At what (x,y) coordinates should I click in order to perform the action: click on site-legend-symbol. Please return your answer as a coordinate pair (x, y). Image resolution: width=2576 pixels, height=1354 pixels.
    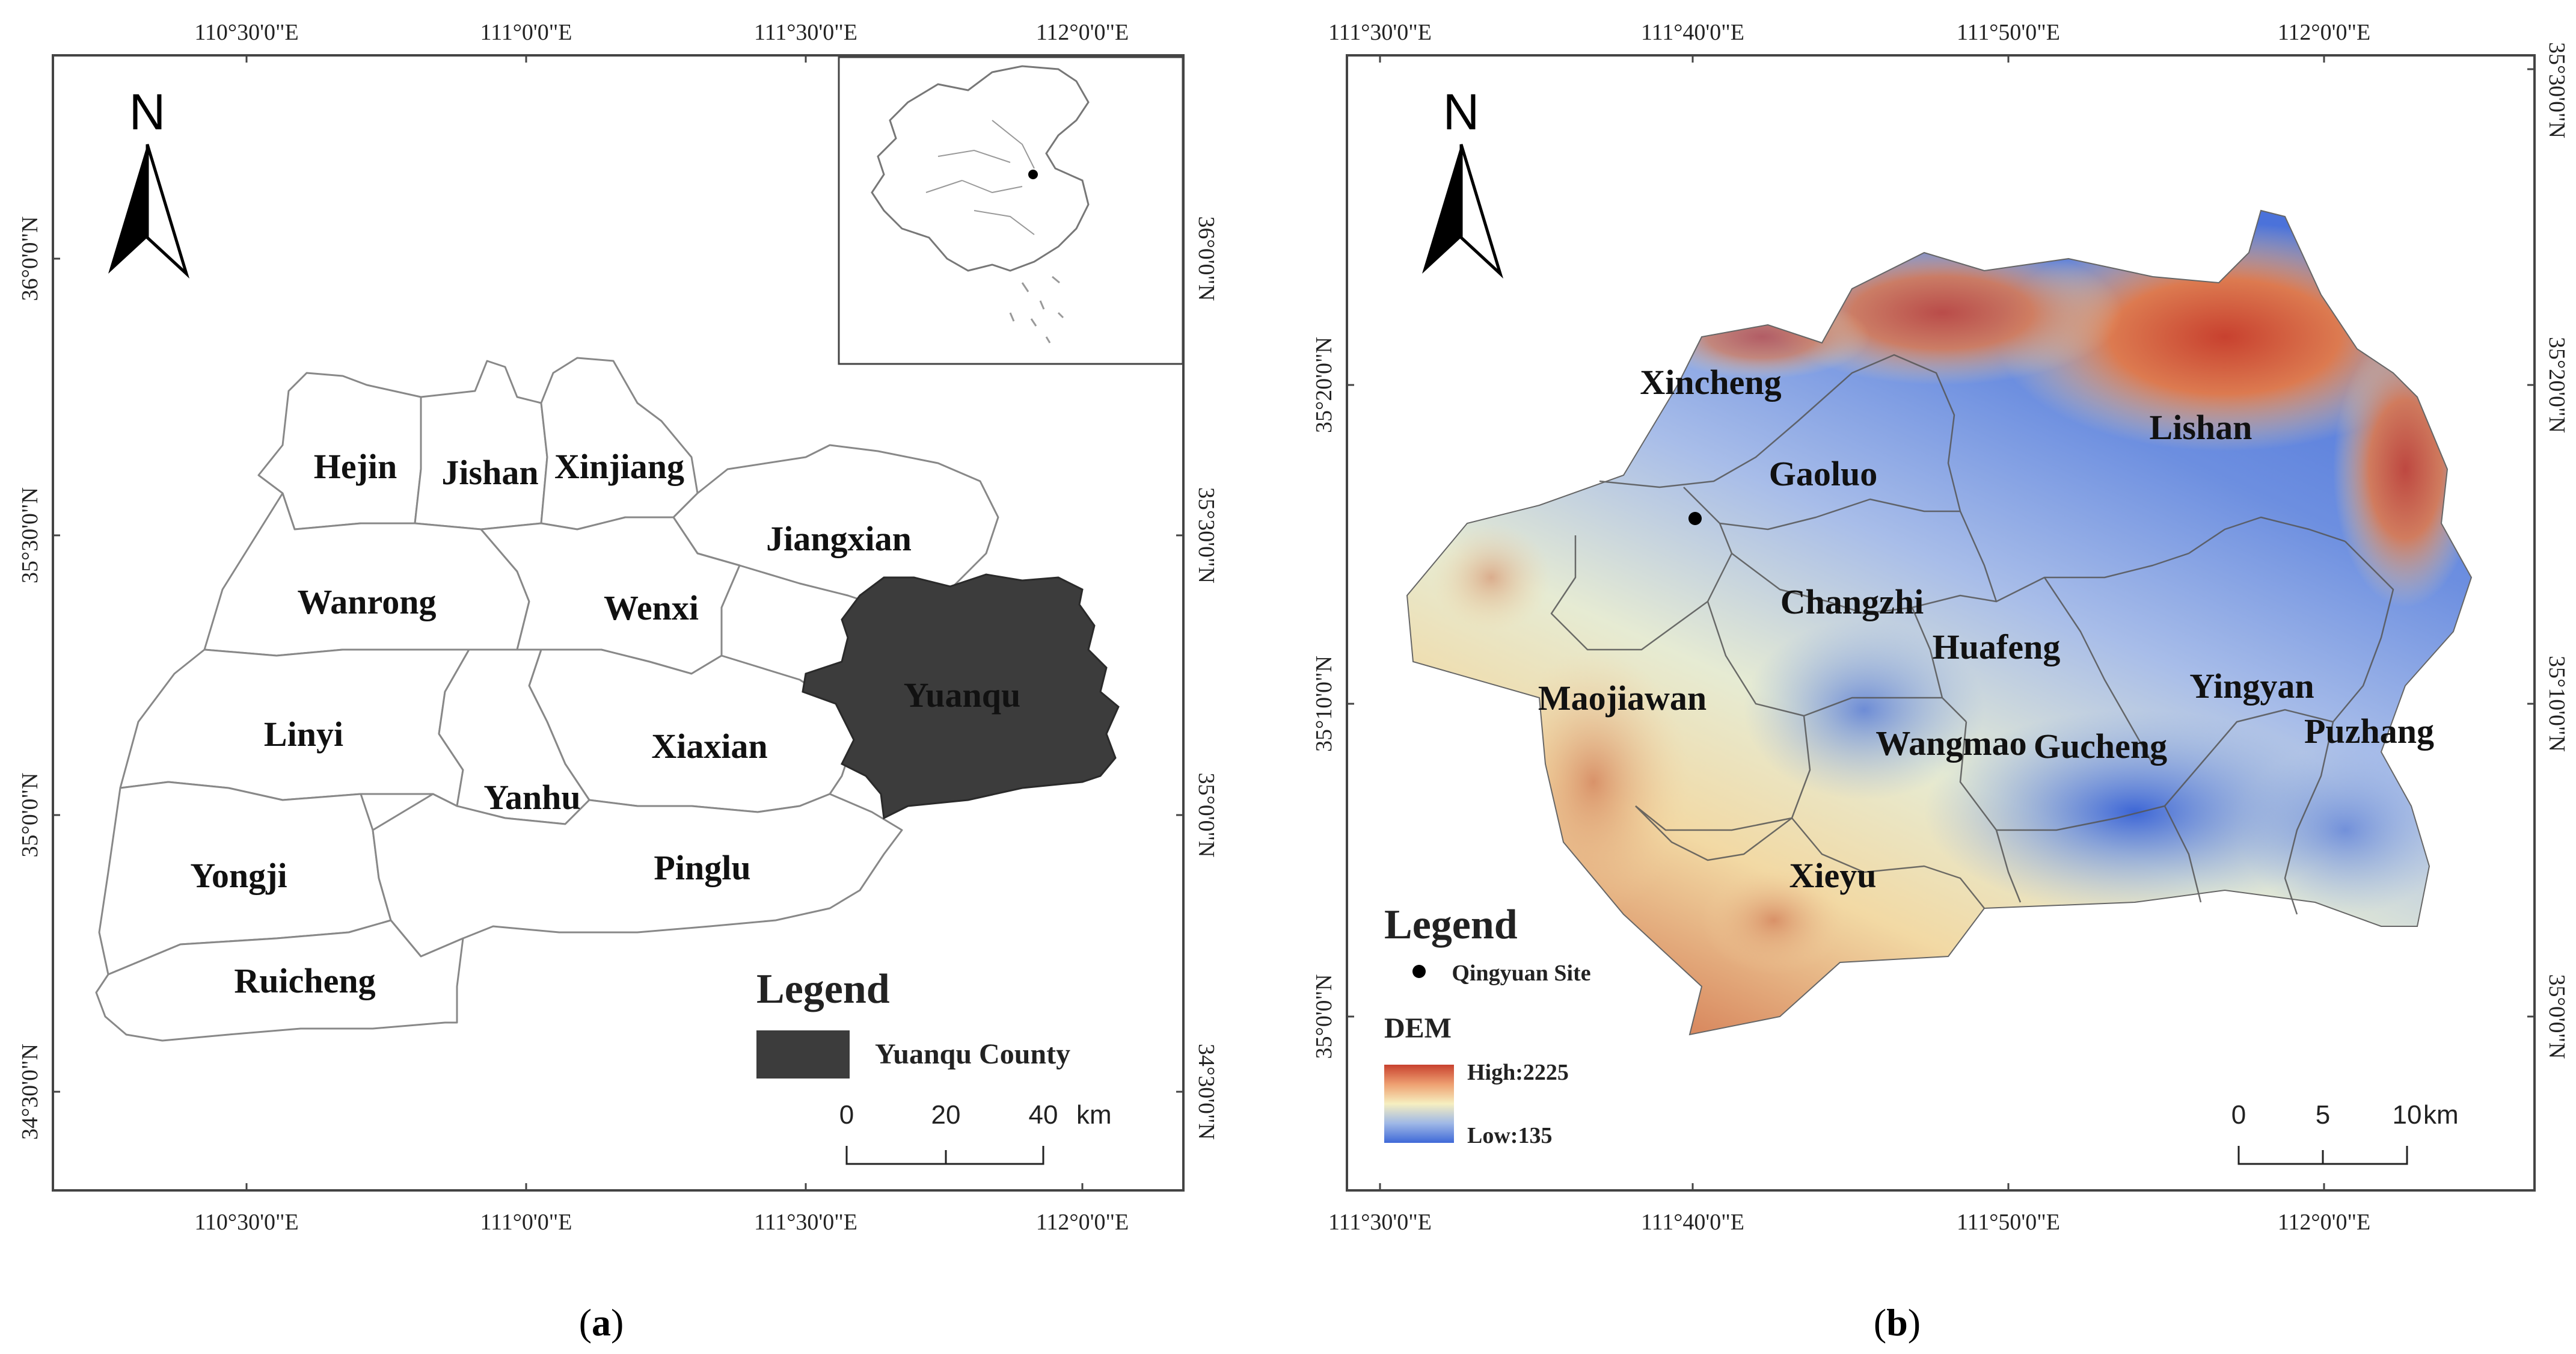
    Looking at the image, I should click on (1419, 971).